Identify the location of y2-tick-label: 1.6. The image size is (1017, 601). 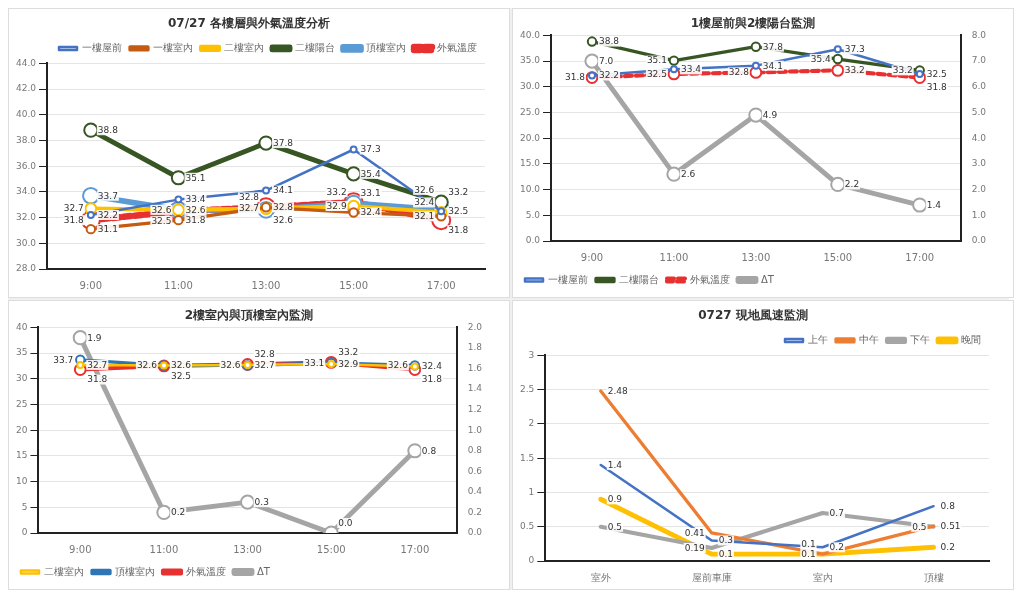
(475, 367).